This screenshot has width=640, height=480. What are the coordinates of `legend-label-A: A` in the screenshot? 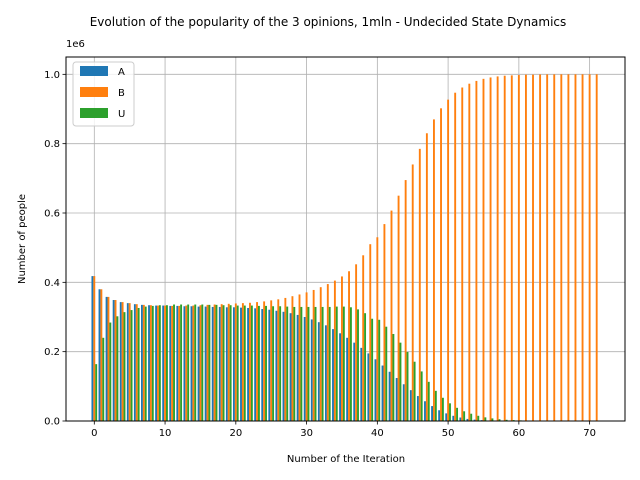 It's located at (121, 72).